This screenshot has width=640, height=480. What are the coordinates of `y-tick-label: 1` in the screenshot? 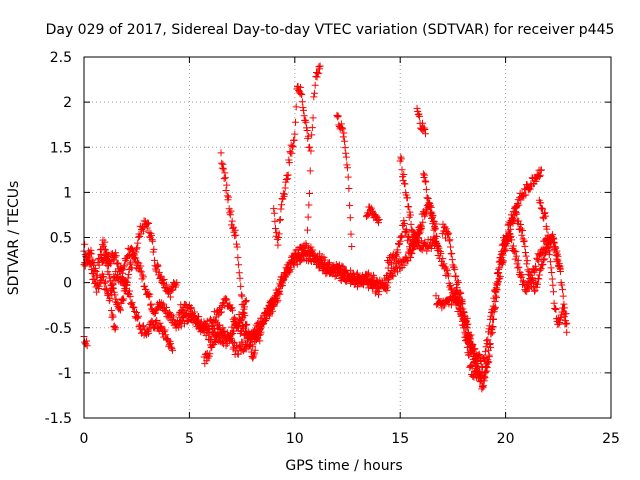 It's located at (67, 193).